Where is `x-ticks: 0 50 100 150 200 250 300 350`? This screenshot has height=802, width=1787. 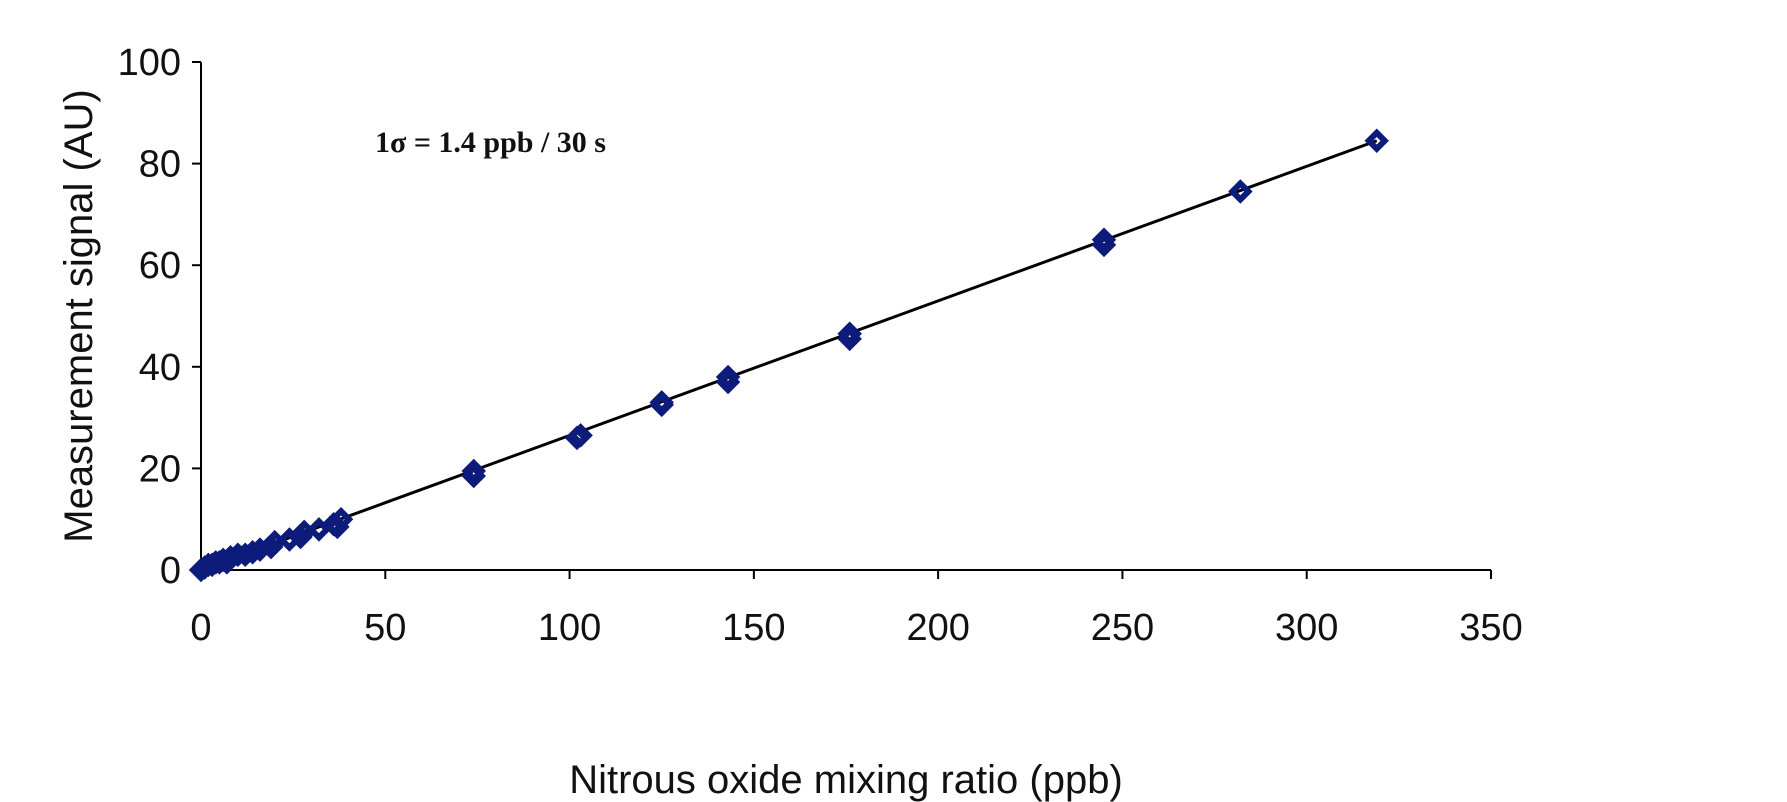 x-ticks: 0 50 100 150 200 250 300 350 is located at coordinates (856, 609).